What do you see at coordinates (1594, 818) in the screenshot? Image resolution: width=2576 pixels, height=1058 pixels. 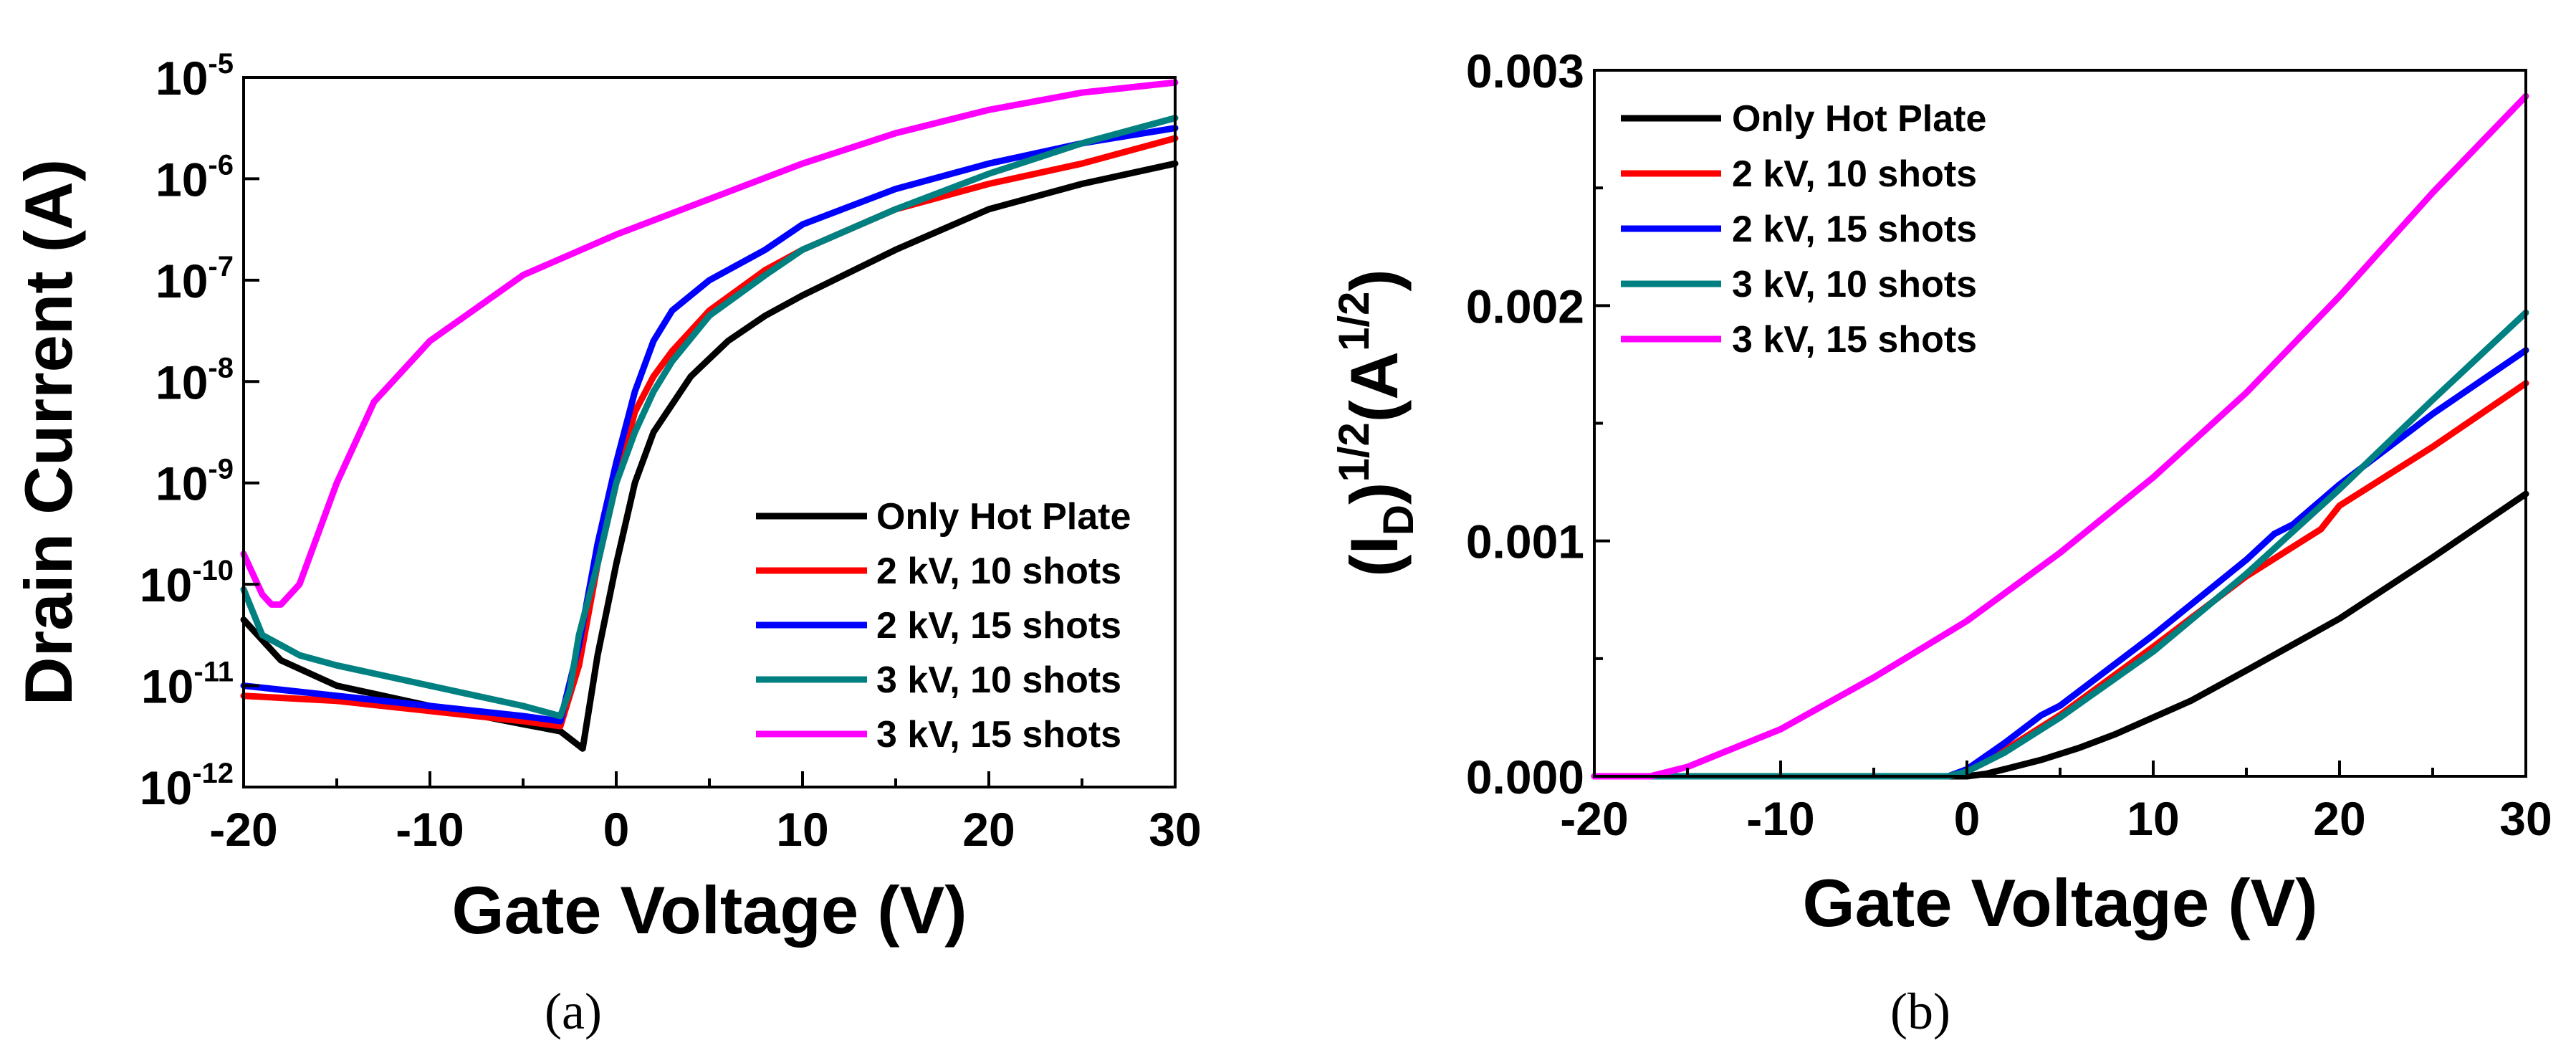 I see `x-tick-label-b: -20` at bounding box center [1594, 818].